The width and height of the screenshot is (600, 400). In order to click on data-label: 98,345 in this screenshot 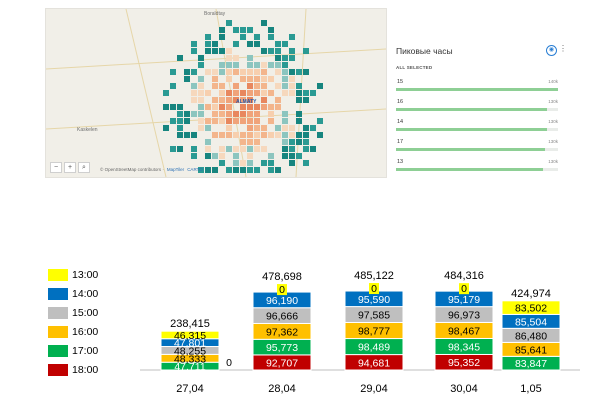, I will do `click(464, 347)`.